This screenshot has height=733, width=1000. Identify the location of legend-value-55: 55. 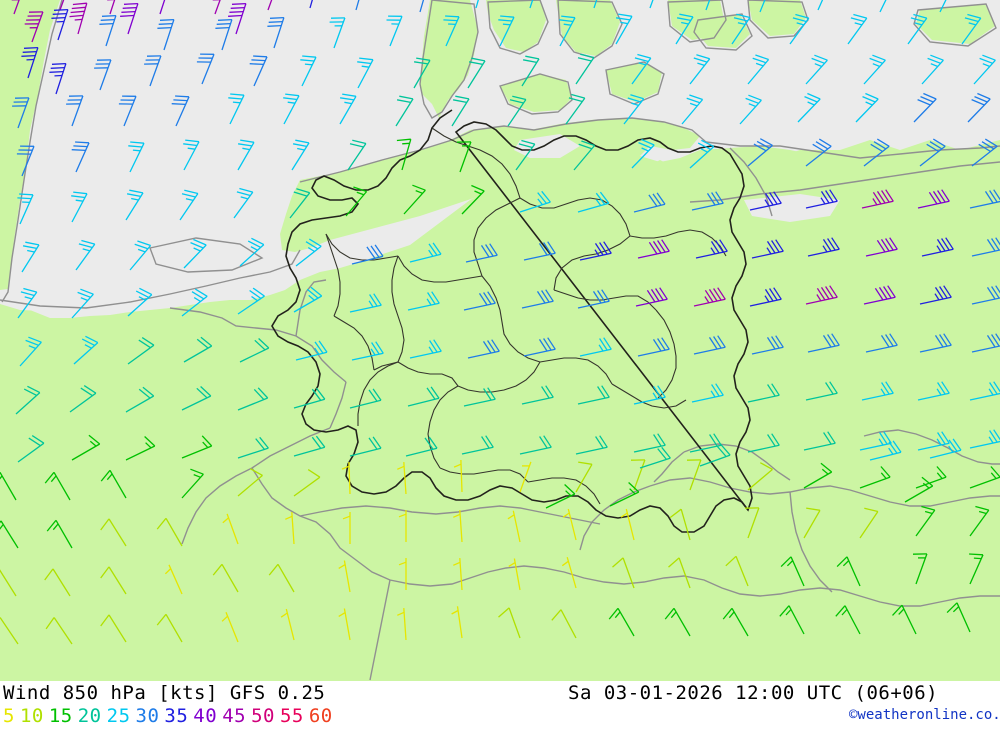
(291, 716).